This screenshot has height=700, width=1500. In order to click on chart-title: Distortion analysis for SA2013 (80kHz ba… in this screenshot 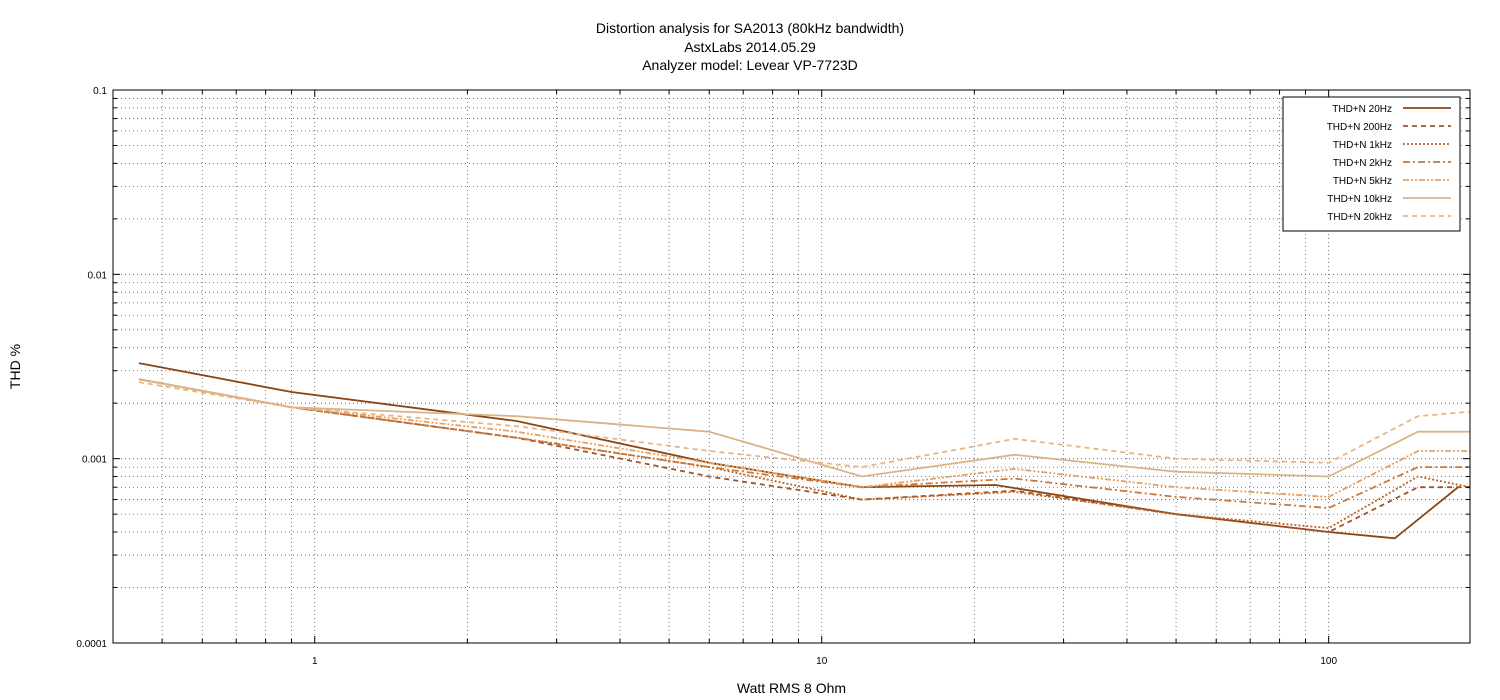, I will do `click(750, 28)`.